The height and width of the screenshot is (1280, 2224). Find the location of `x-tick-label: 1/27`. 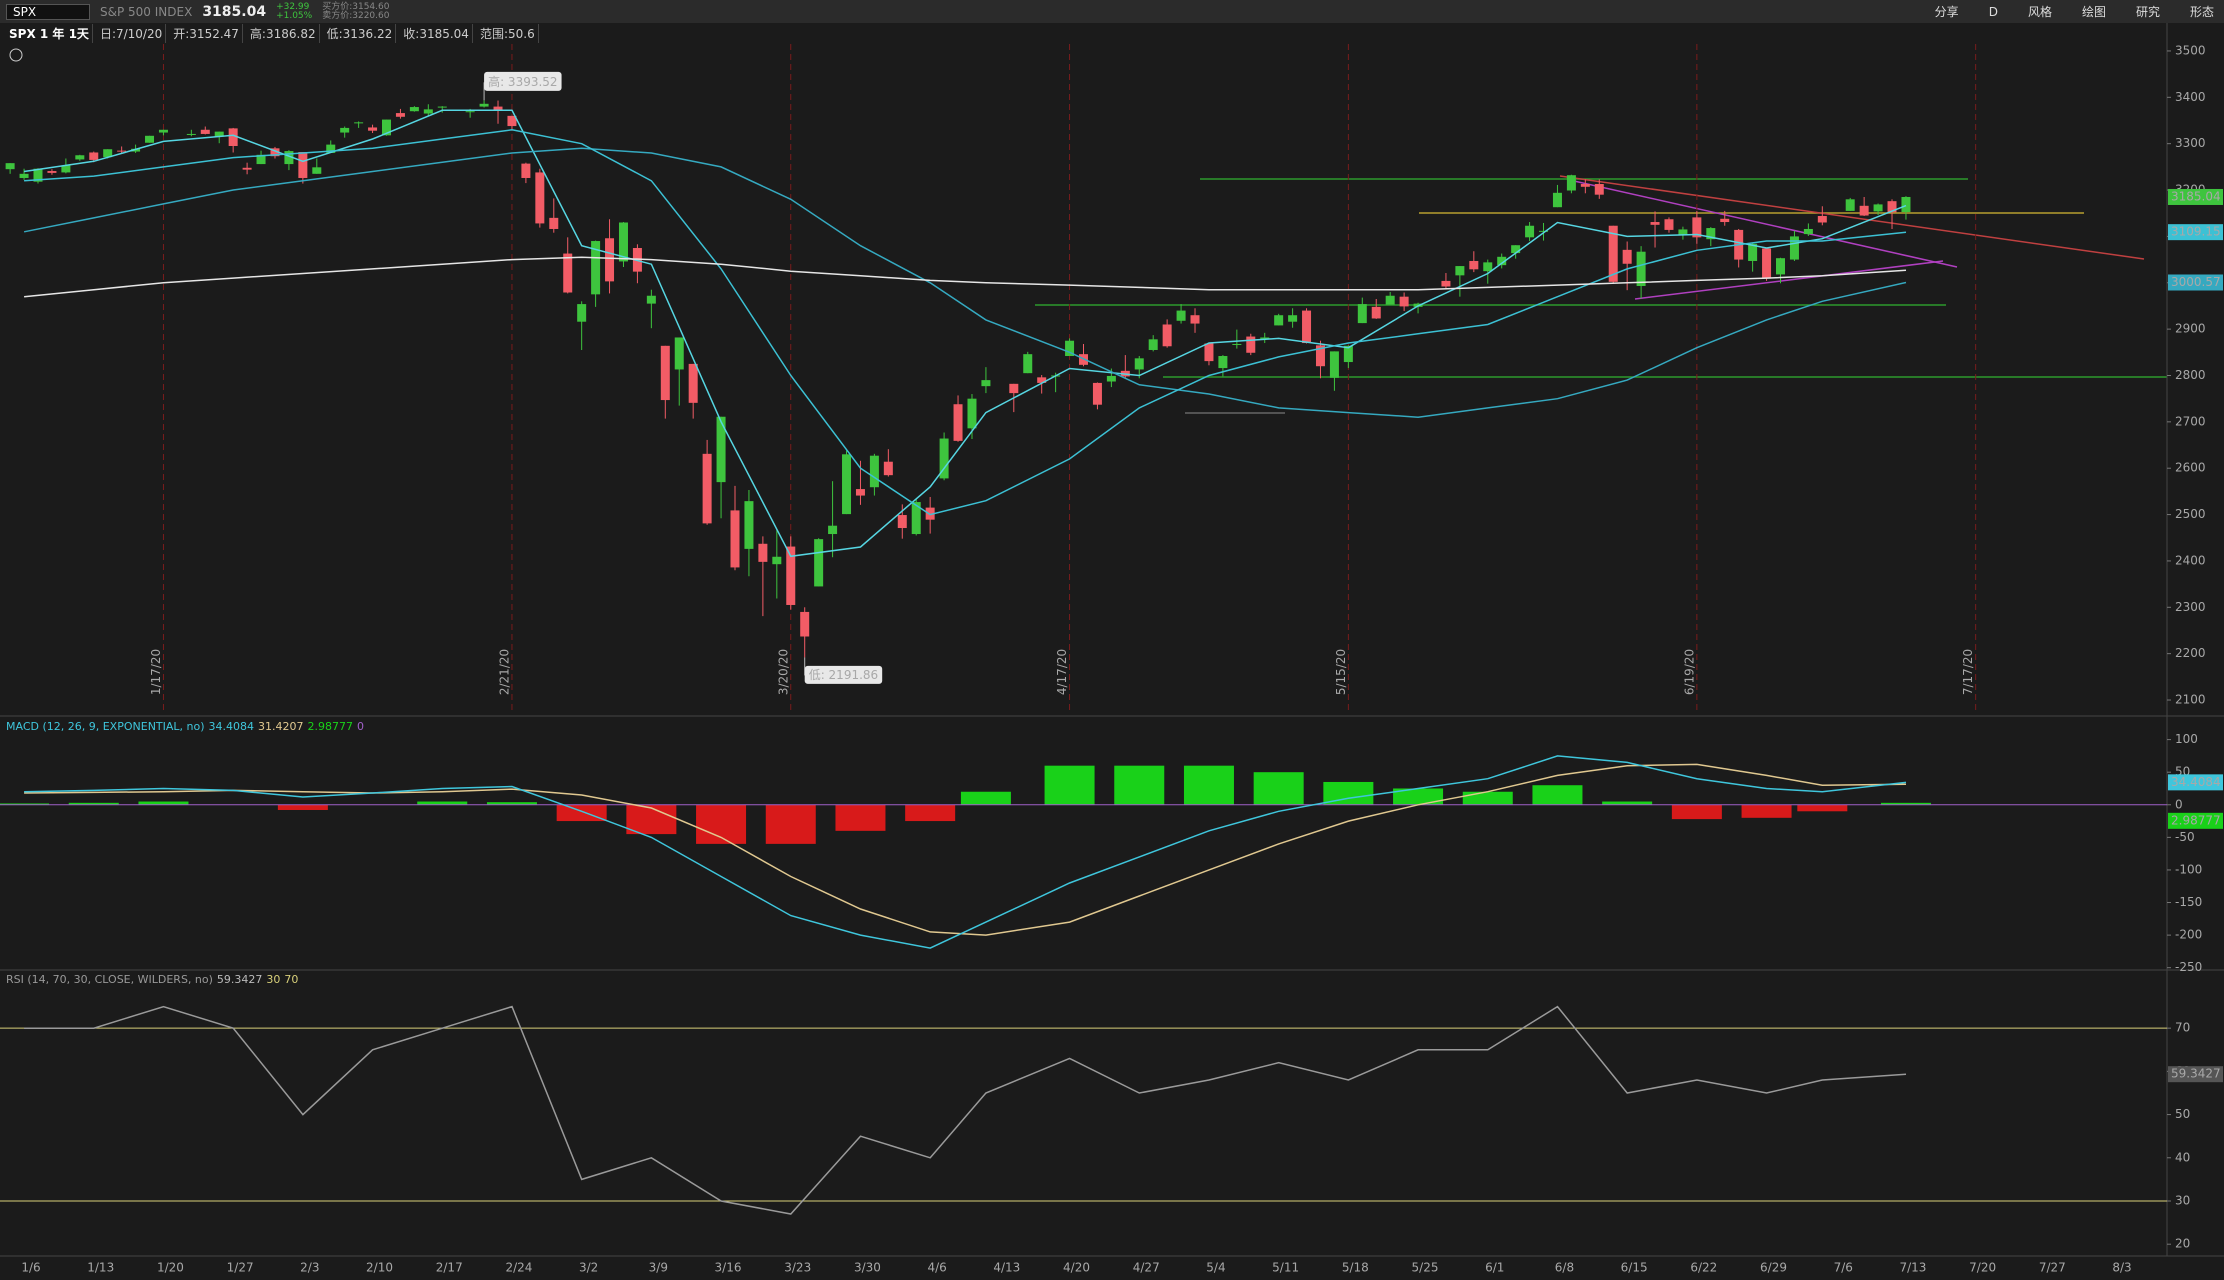

x-tick-label: 1/27 is located at coordinates (240, 1268).